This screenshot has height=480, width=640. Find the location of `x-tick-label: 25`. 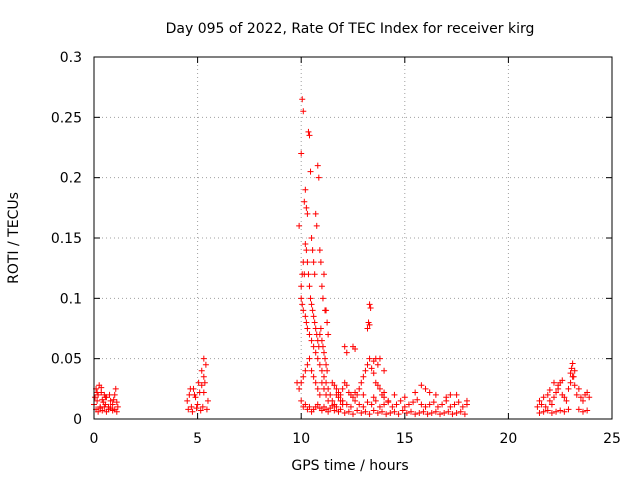

x-tick-label: 25 is located at coordinates (612, 439).